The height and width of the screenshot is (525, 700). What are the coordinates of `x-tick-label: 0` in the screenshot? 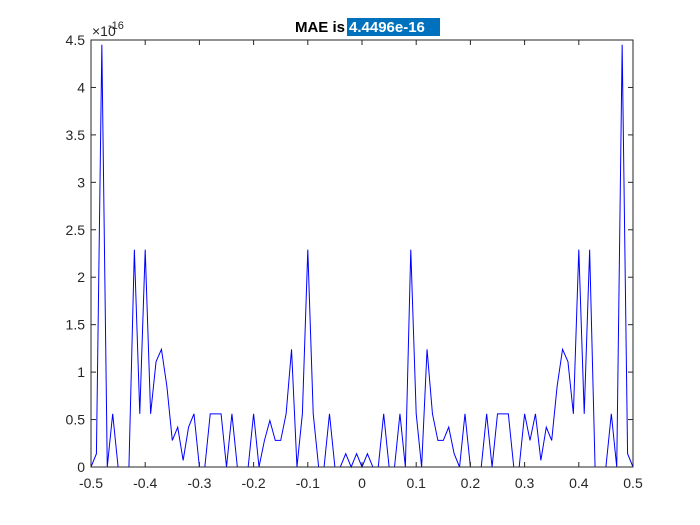 It's located at (362, 483).